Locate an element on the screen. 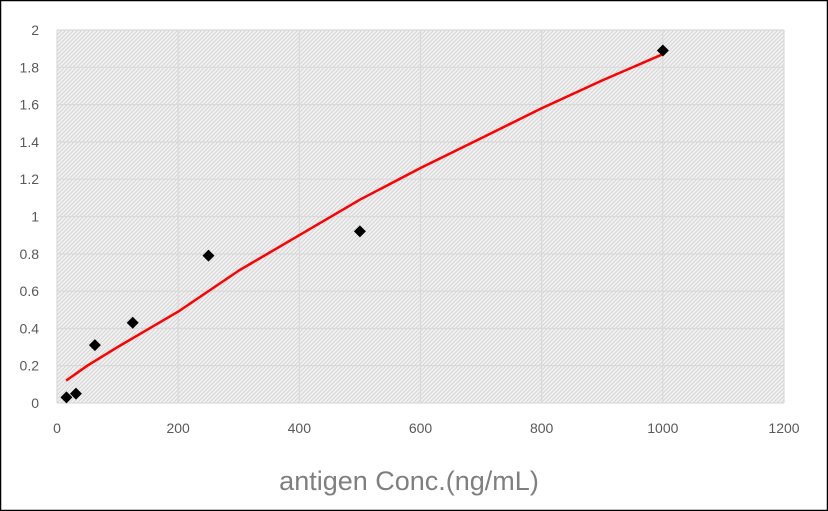 This screenshot has width=828, height=511. x-tick-labels: 0 200 400 600 800 1000 1200 is located at coordinates (426, 428).